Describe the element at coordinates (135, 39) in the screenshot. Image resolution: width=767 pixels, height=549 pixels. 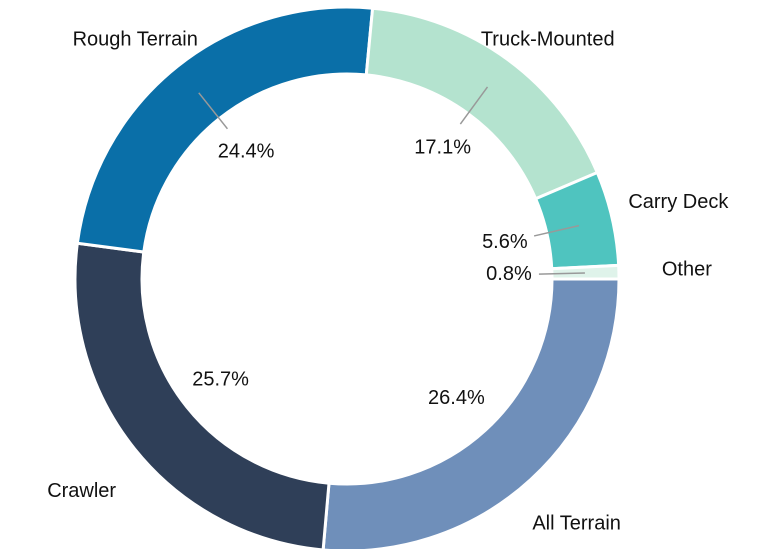
I see `category-label: Rough Terrain` at that location.